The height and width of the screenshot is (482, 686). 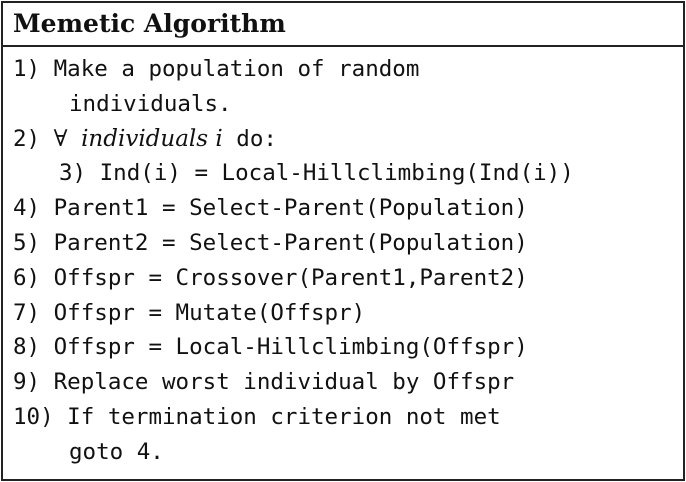 What do you see at coordinates (270, 277) in the screenshot?
I see `step-6: 6) Offspr = Crossover(Parent1,Parent2)` at bounding box center [270, 277].